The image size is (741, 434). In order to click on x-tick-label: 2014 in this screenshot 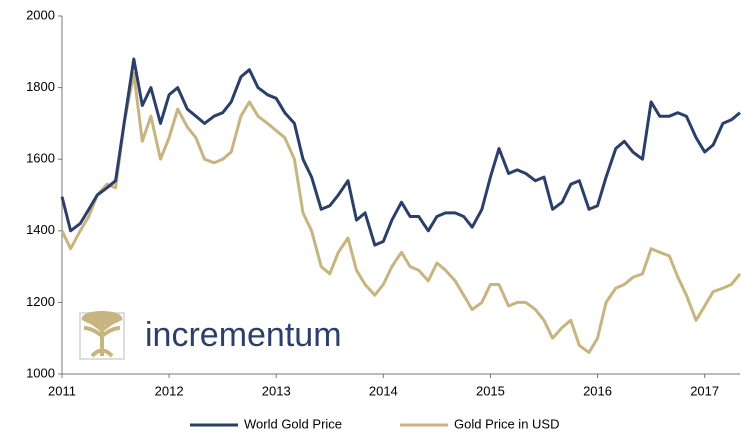, I will do `click(383, 390)`.